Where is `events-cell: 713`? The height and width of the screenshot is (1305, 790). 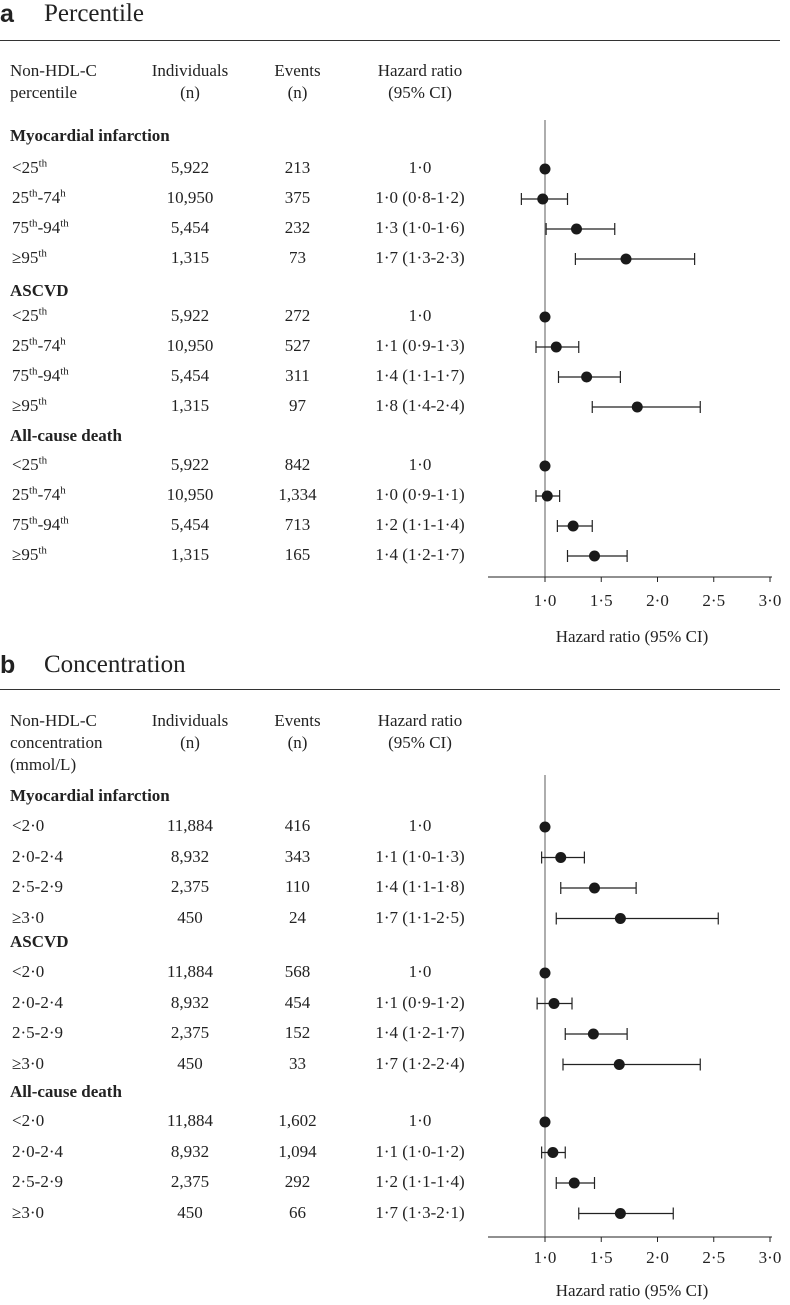 events-cell: 713 is located at coordinates (297, 524).